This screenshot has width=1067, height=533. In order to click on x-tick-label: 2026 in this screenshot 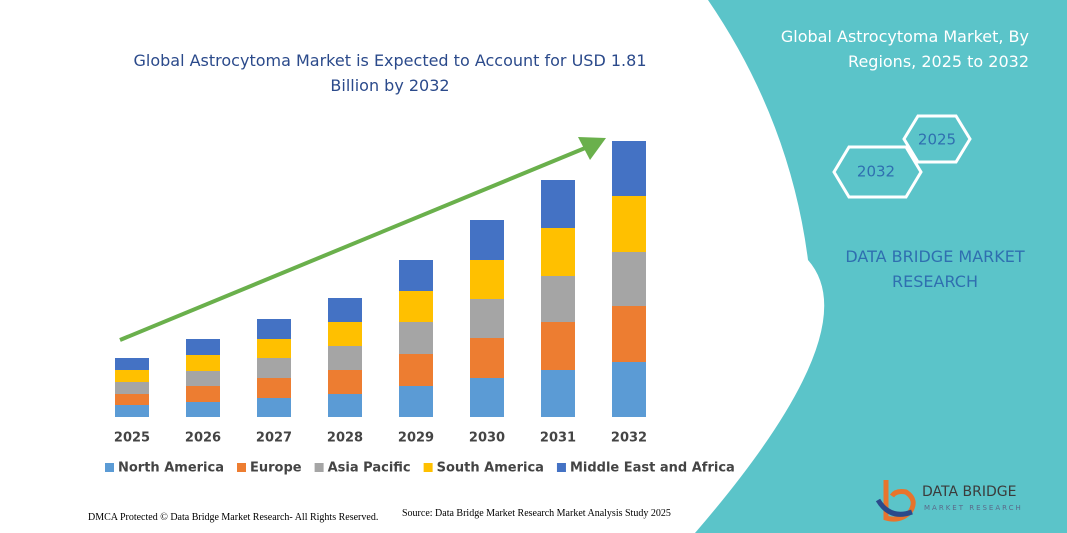, I will do `click(203, 438)`.